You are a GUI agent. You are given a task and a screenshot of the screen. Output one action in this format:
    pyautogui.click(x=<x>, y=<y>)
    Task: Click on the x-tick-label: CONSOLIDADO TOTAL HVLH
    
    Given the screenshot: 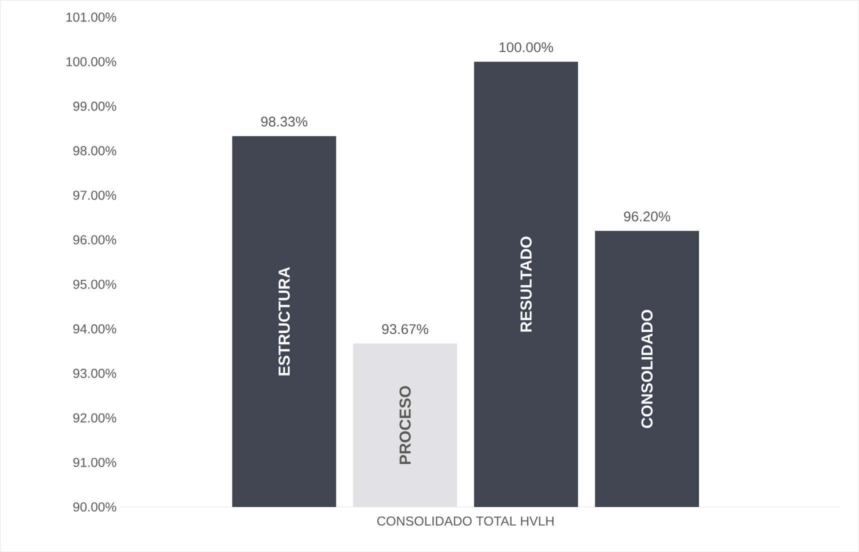 What is the action you would take?
    pyautogui.click(x=465, y=521)
    